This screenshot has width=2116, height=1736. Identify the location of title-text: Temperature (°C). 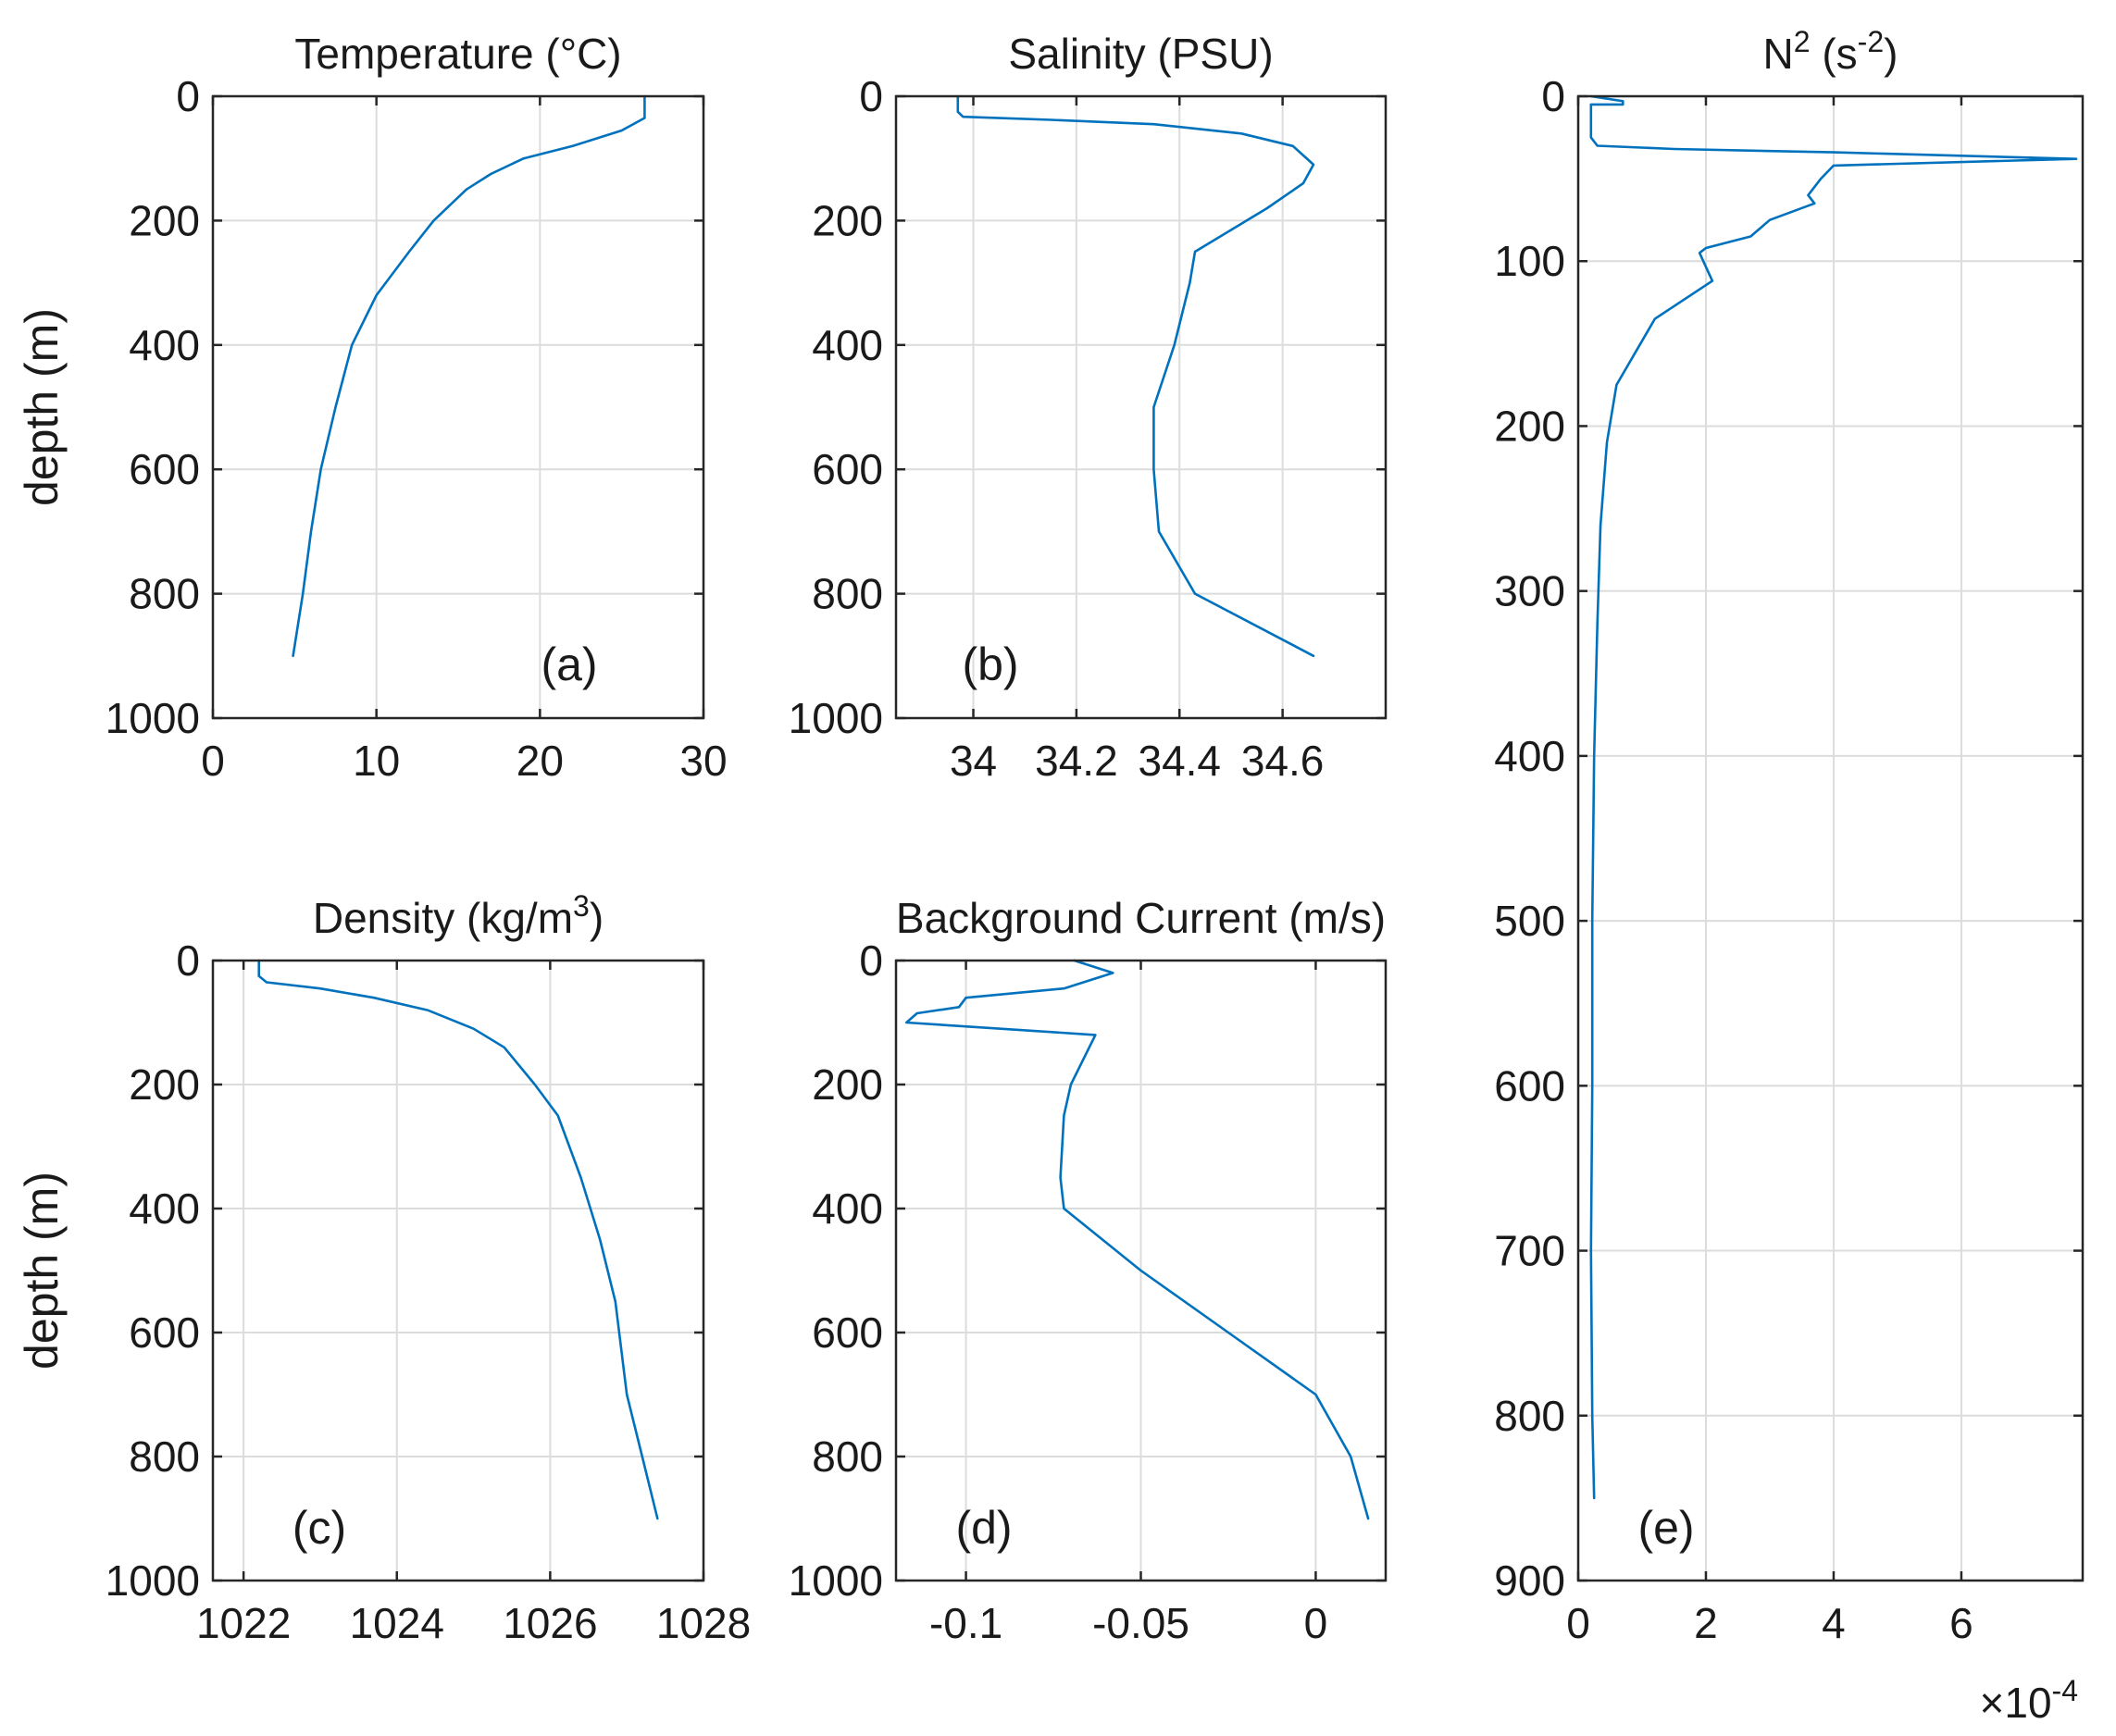
(457, 54).